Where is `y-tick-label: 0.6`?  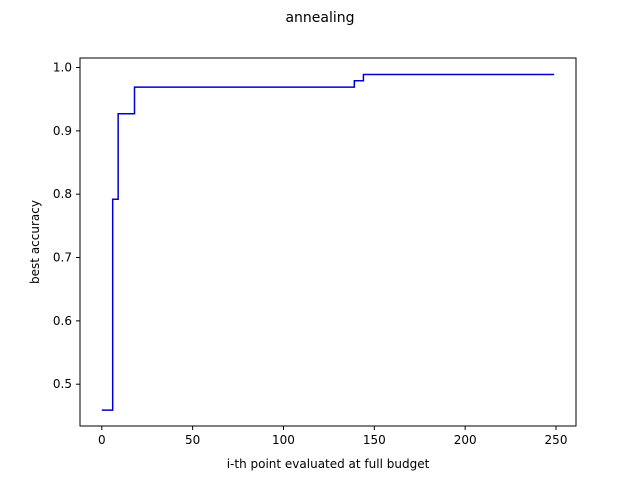 y-tick-label: 0.6 is located at coordinates (62, 321).